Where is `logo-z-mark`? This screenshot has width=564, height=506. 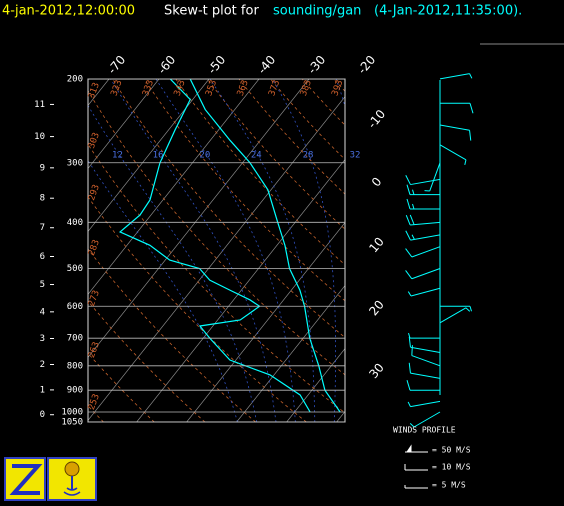
logo-z-mark is located at coordinates (26, 479).